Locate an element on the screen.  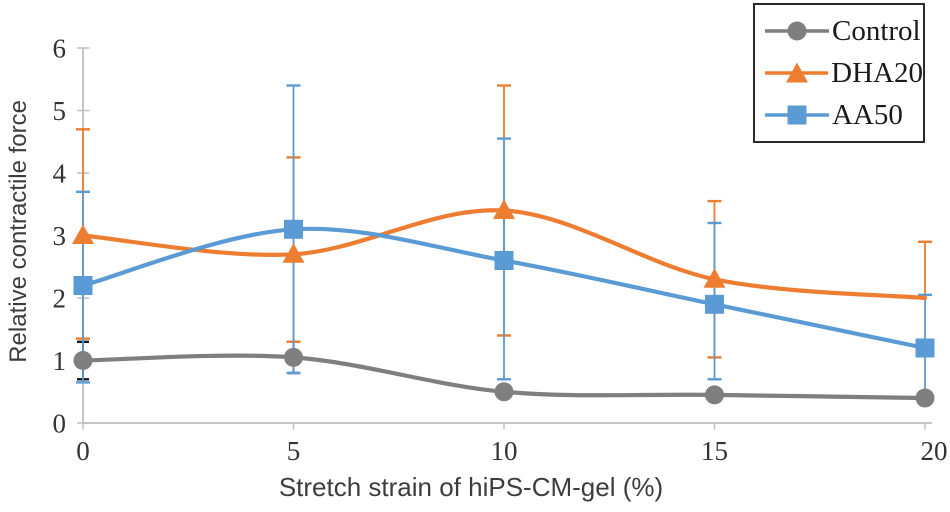
x-tick-label: 15 is located at coordinates (714, 451).